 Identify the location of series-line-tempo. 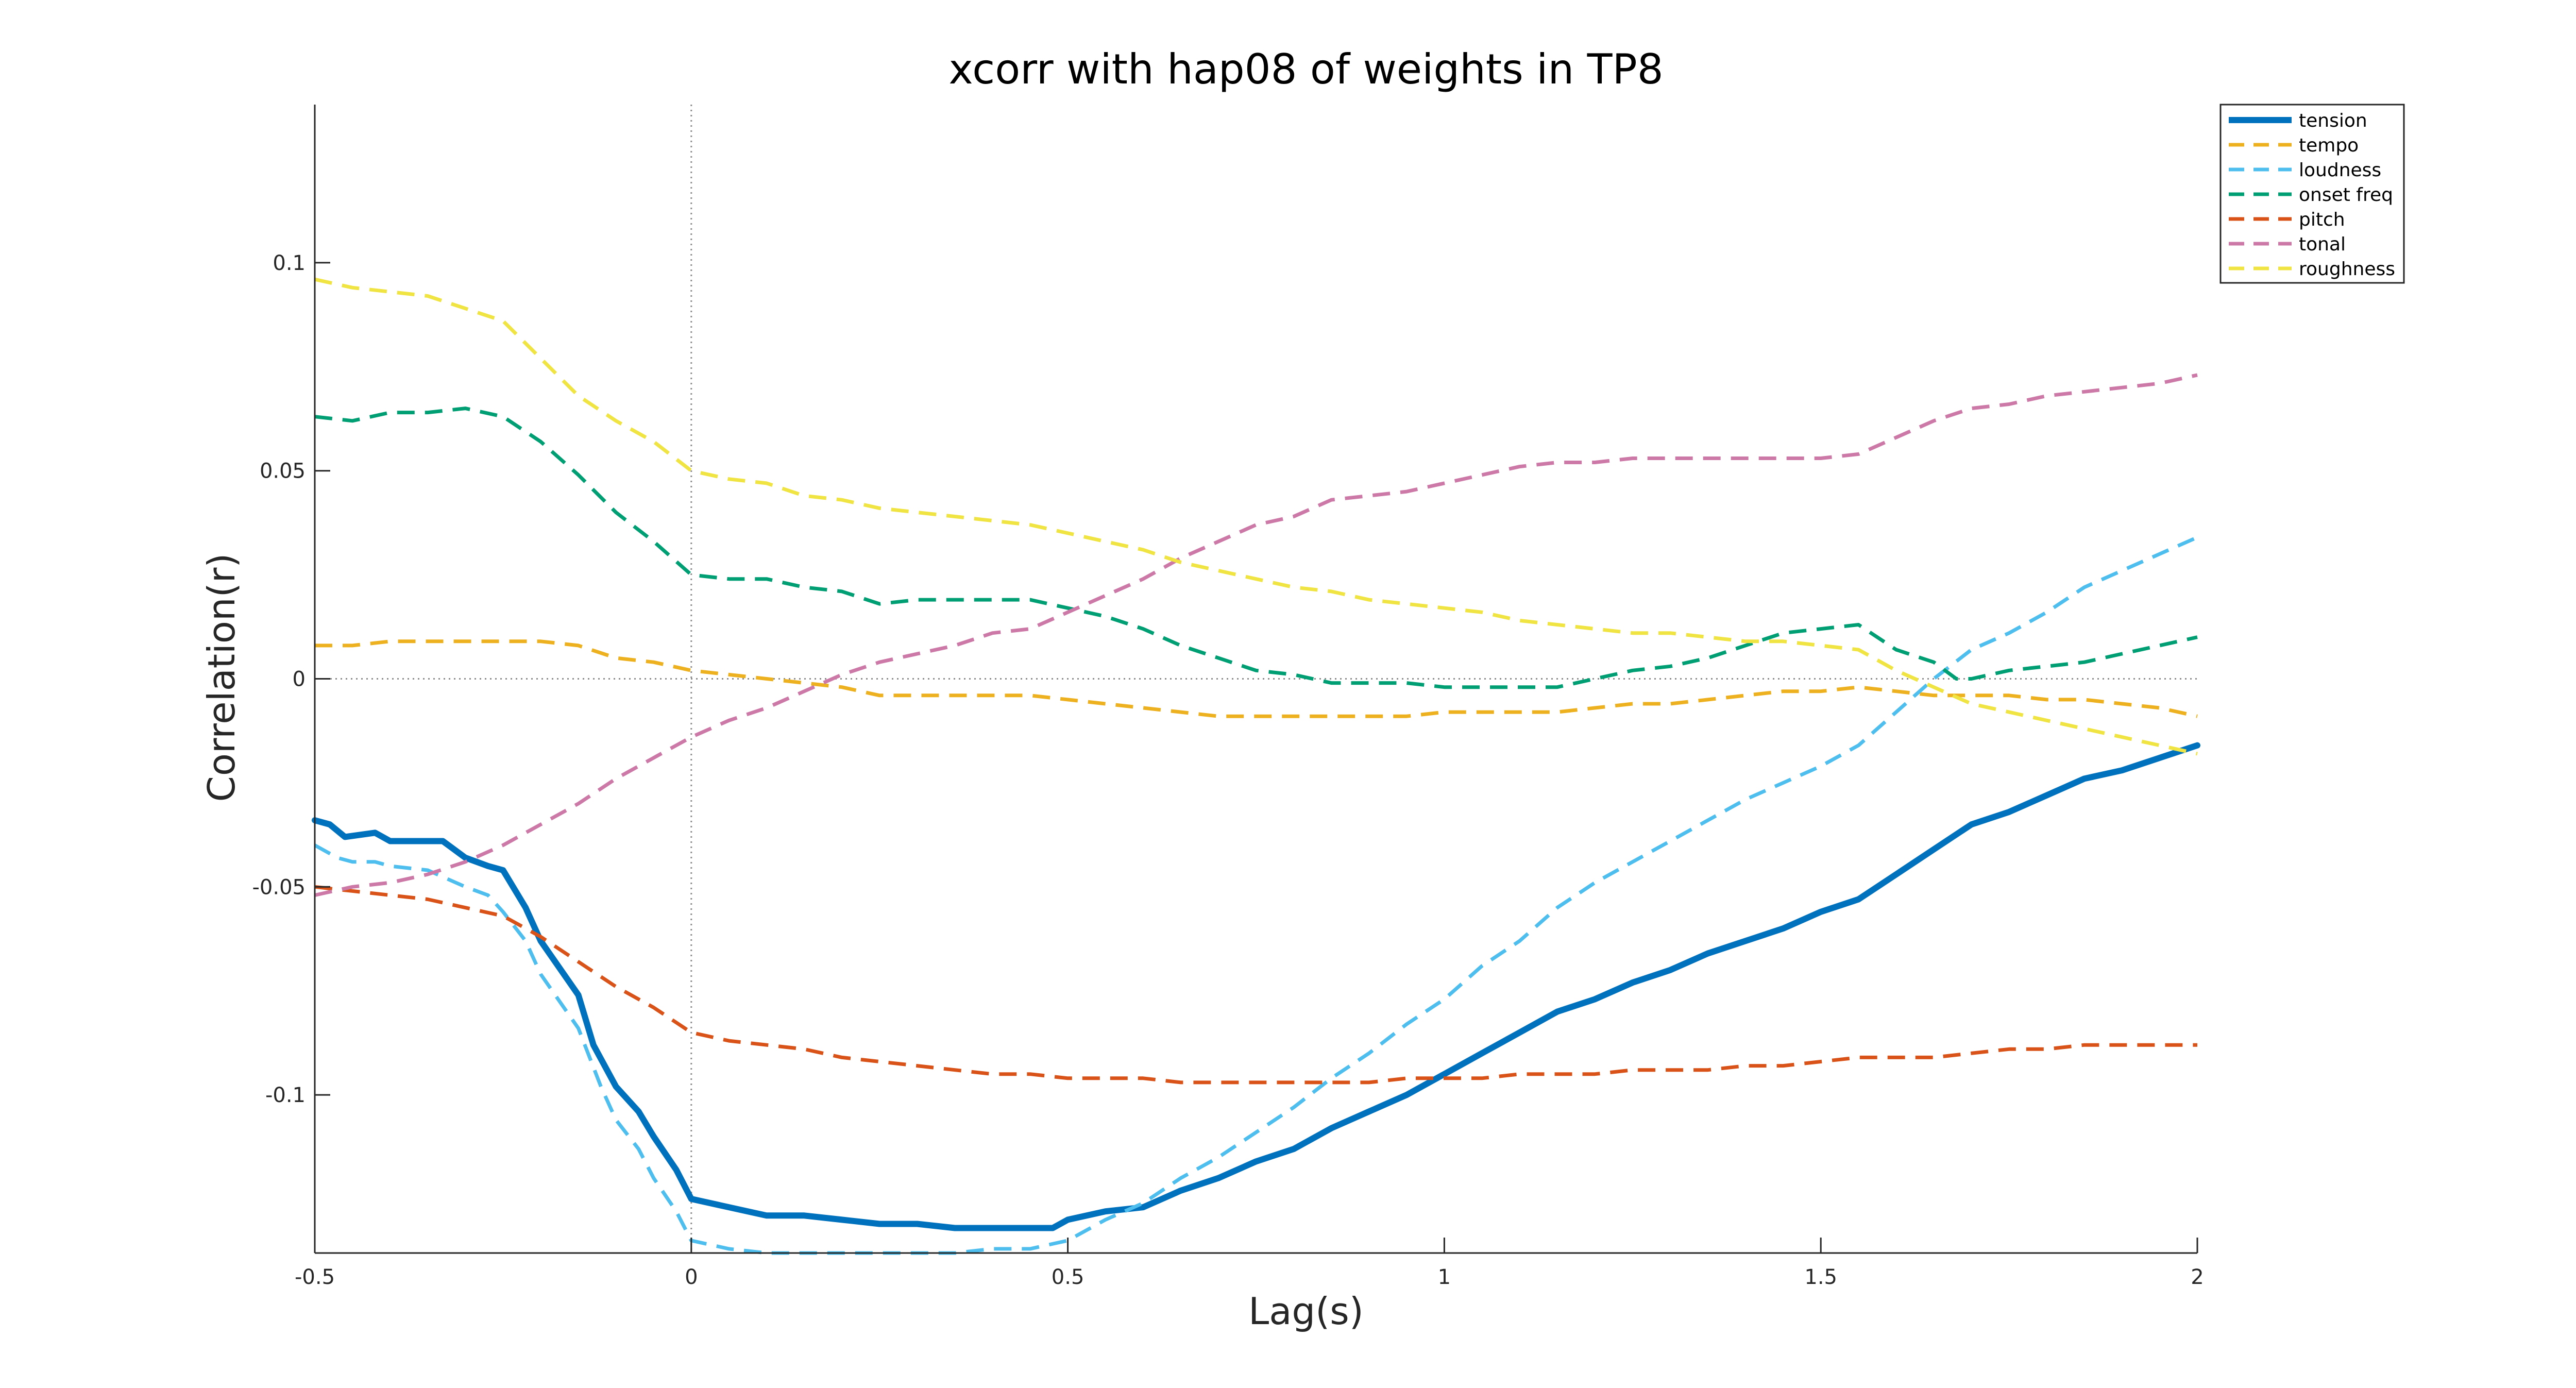
(1256, 678).